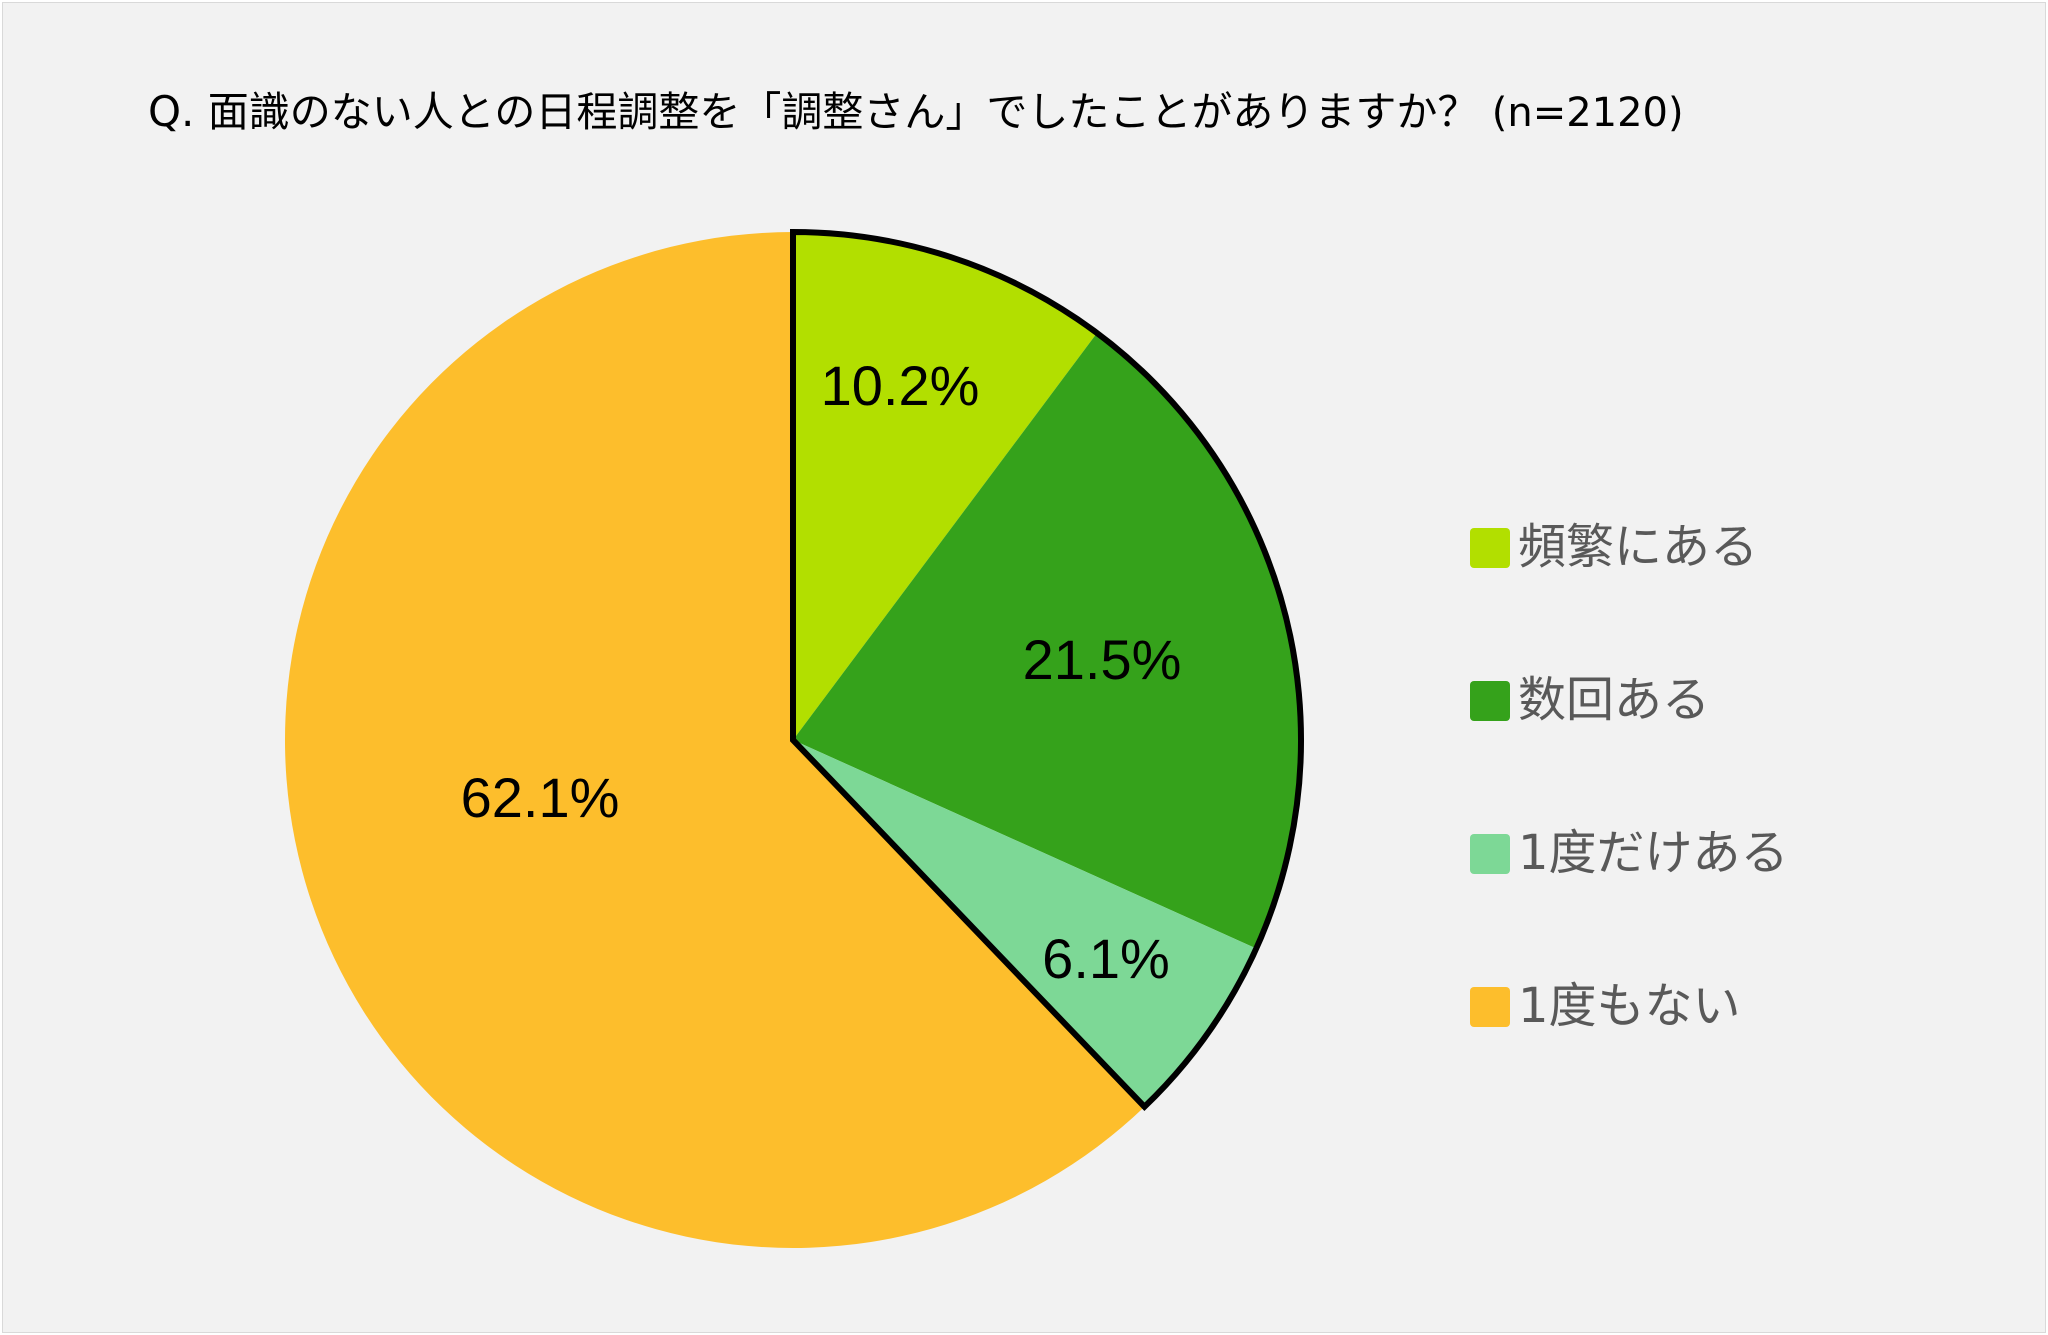 The width and height of the screenshot is (2048, 1335). What do you see at coordinates (1102, 659) in the screenshot?
I see `data-label-2: 21.5%` at bounding box center [1102, 659].